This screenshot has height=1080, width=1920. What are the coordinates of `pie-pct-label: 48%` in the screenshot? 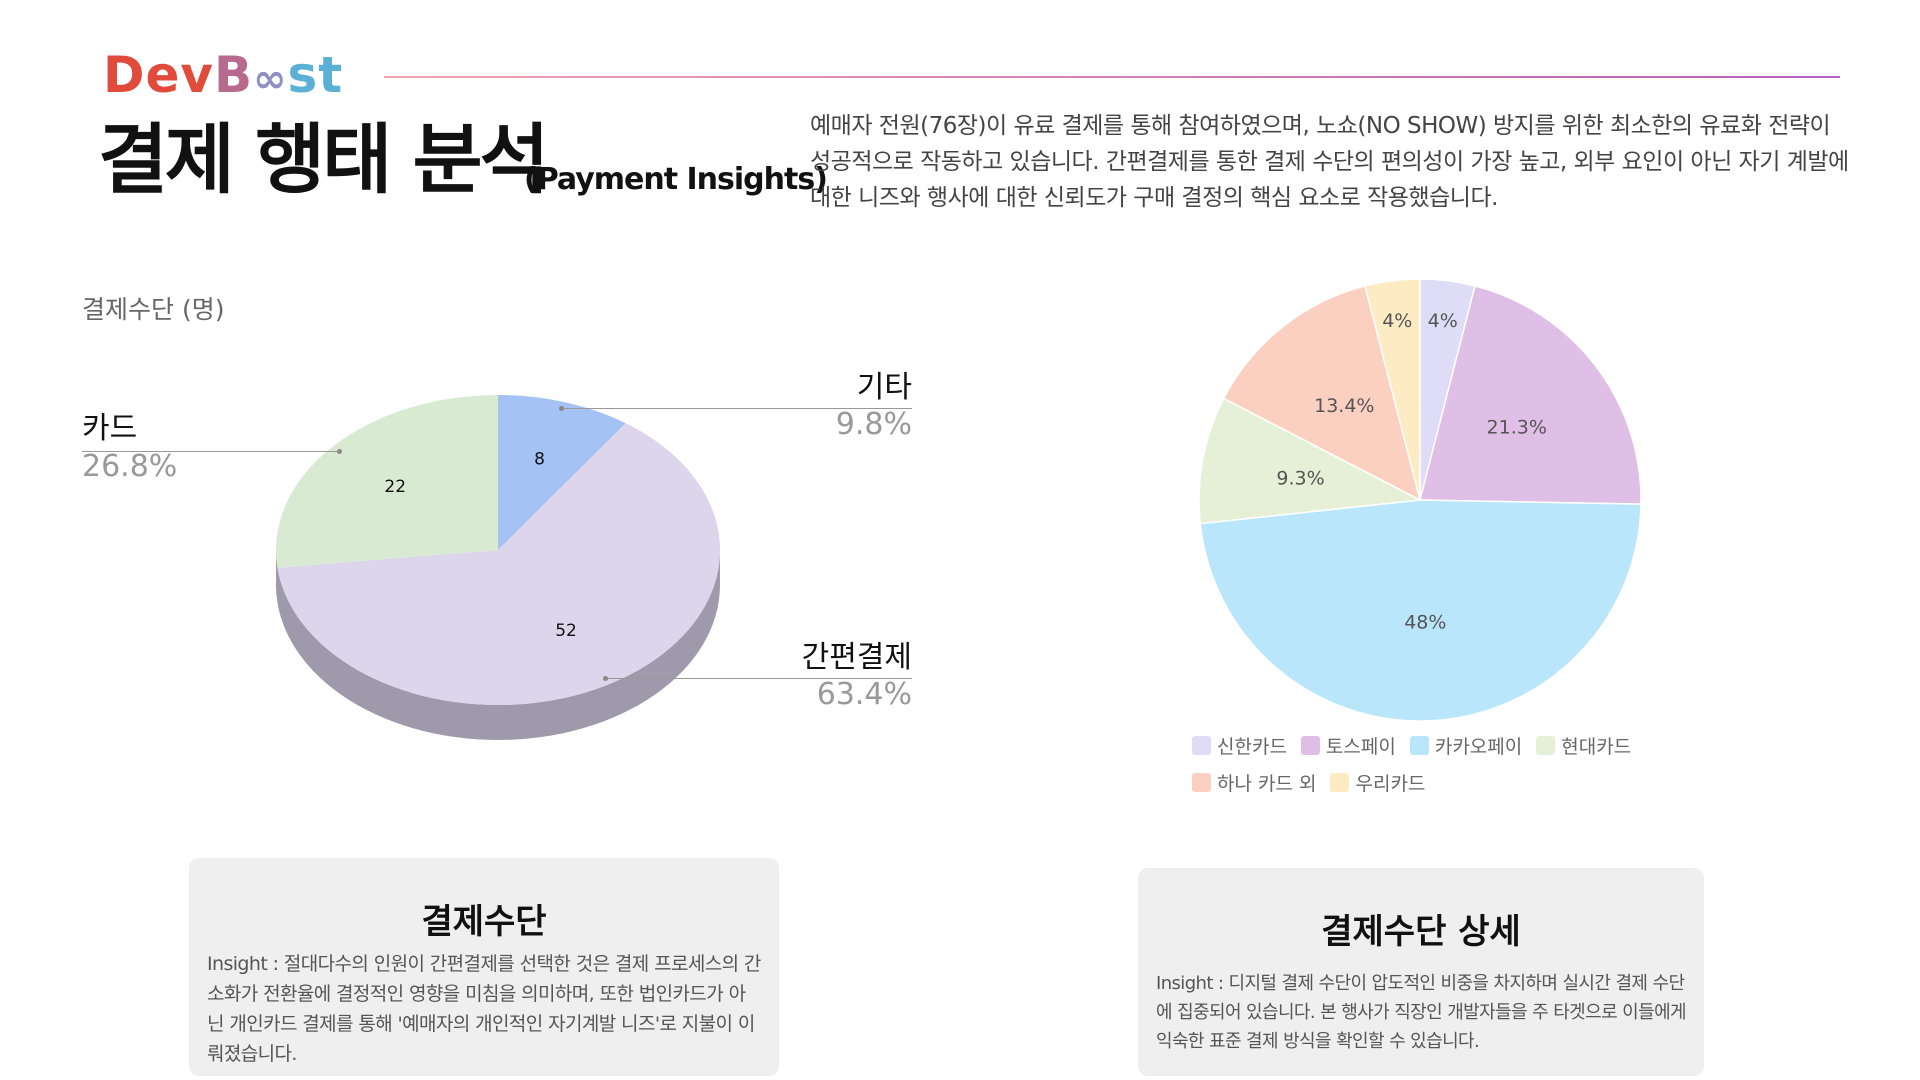 It's located at (1425, 622).